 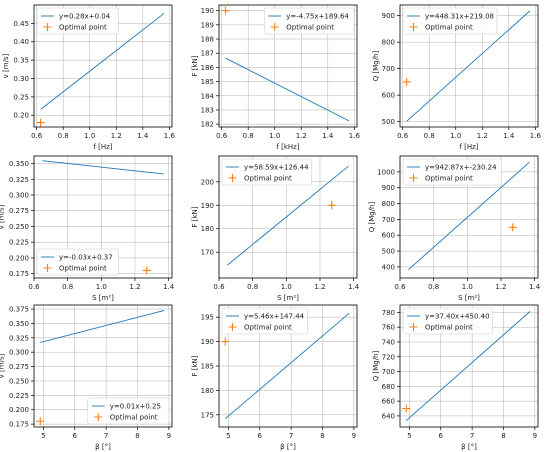 What do you see at coordinates (388, 313) in the screenshot?
I see `y-tick-label: 780` at bounding box center [388, 313].